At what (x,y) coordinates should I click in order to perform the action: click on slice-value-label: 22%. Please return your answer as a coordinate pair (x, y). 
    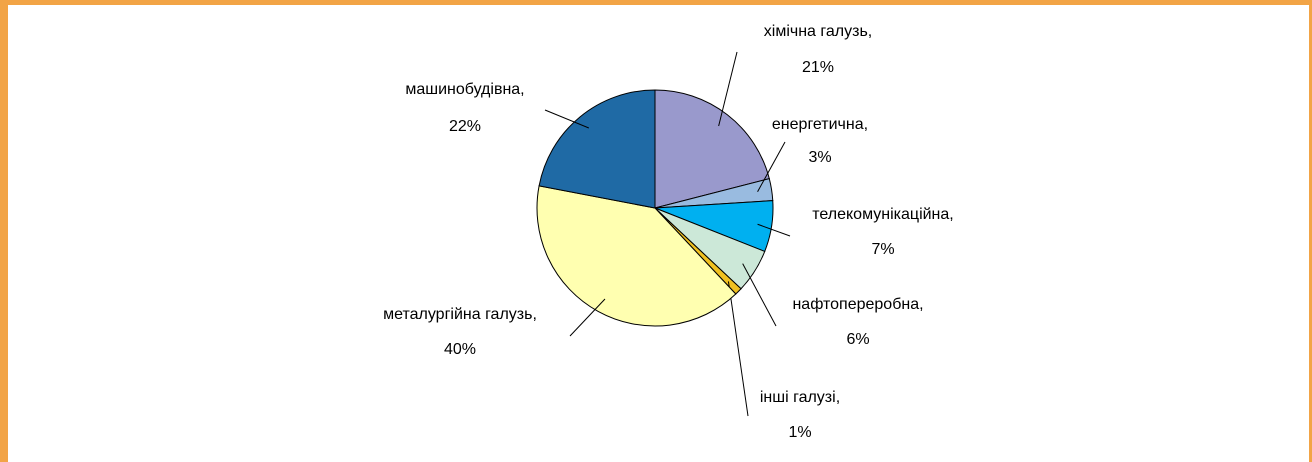
    Looking at the image, I should click on (465, 126).